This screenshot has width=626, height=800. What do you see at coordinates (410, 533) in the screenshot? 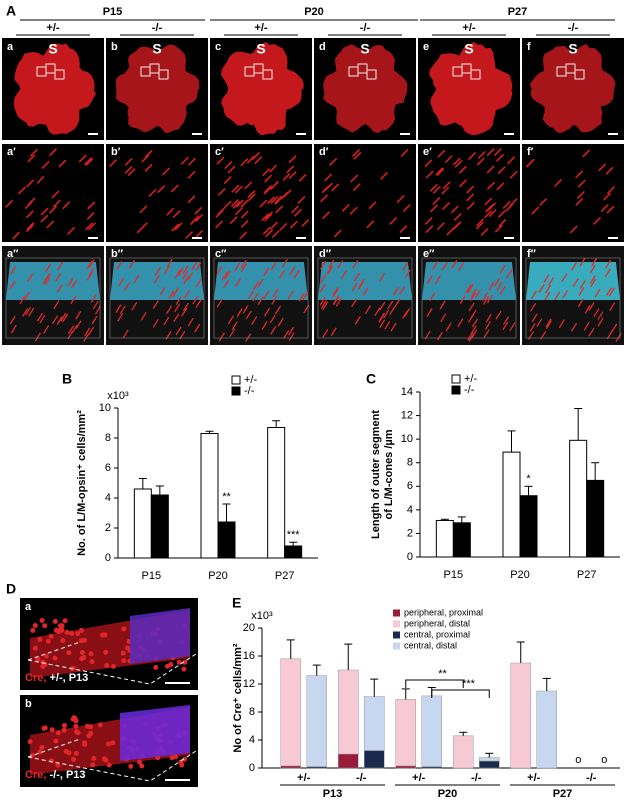
I see `y-tick-label: 2` at bounding box center [410, 533].